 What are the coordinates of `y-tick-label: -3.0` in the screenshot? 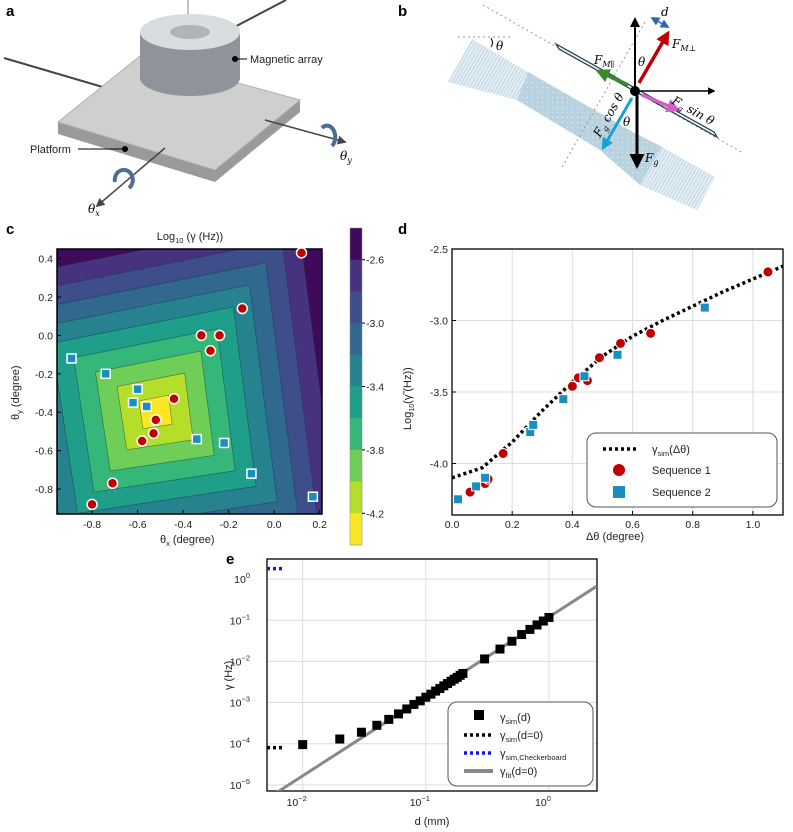 It's located at (439, 322).